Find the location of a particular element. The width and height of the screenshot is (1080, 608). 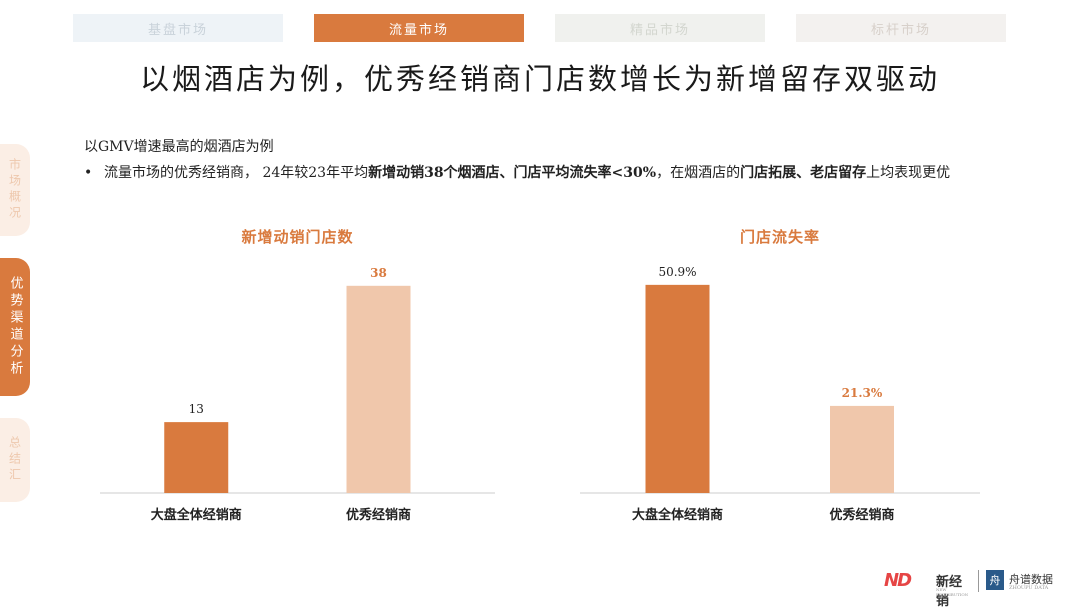

page-title: 以烟酒店为例，优秀经销商门店数增长为新增留存双驱动 is located at coordinates (539, 79).